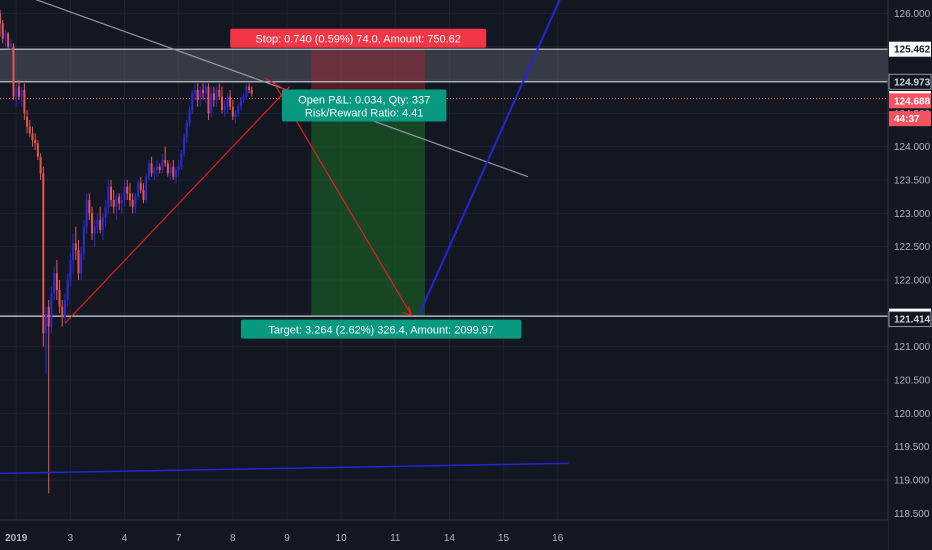 The image size is (932, 550). What do you see at coordinates (912, 381) in the screenshot?
I see `y-tick-label: 120.500` at bounding box center [912, 381].